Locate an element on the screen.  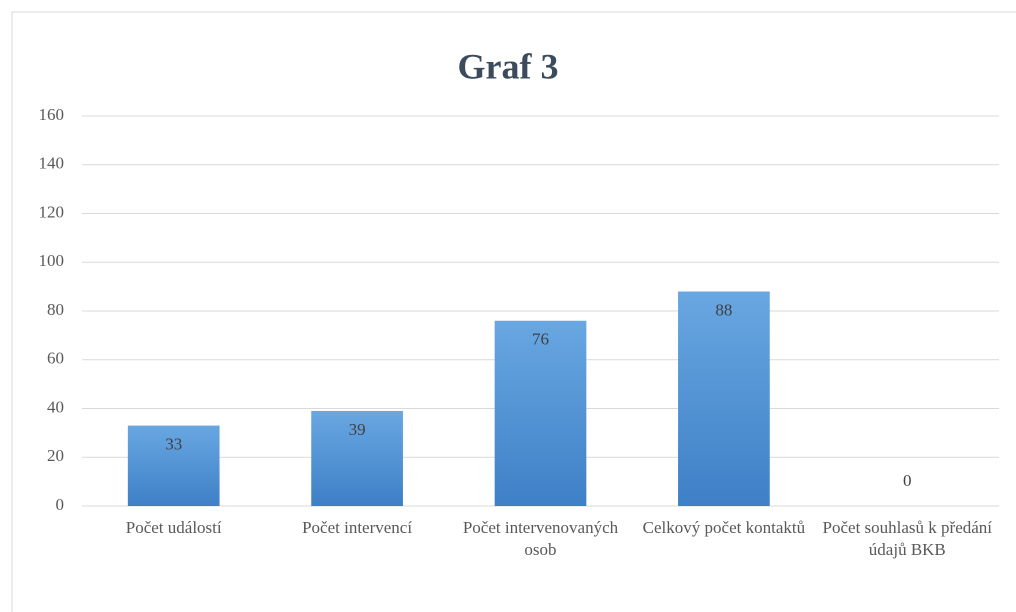
y-tick-label: 160 is located at coordinates (52, 114).